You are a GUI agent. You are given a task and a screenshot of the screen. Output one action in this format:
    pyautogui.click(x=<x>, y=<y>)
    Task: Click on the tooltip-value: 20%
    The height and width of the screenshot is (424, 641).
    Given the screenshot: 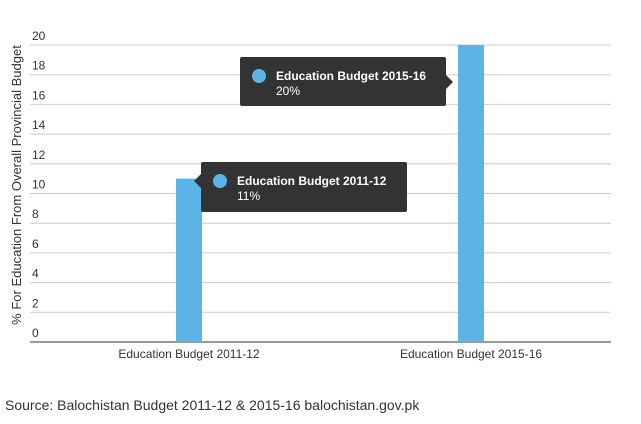 What is the action you would take?
    pyautogui.click(x=288, y=91)
    